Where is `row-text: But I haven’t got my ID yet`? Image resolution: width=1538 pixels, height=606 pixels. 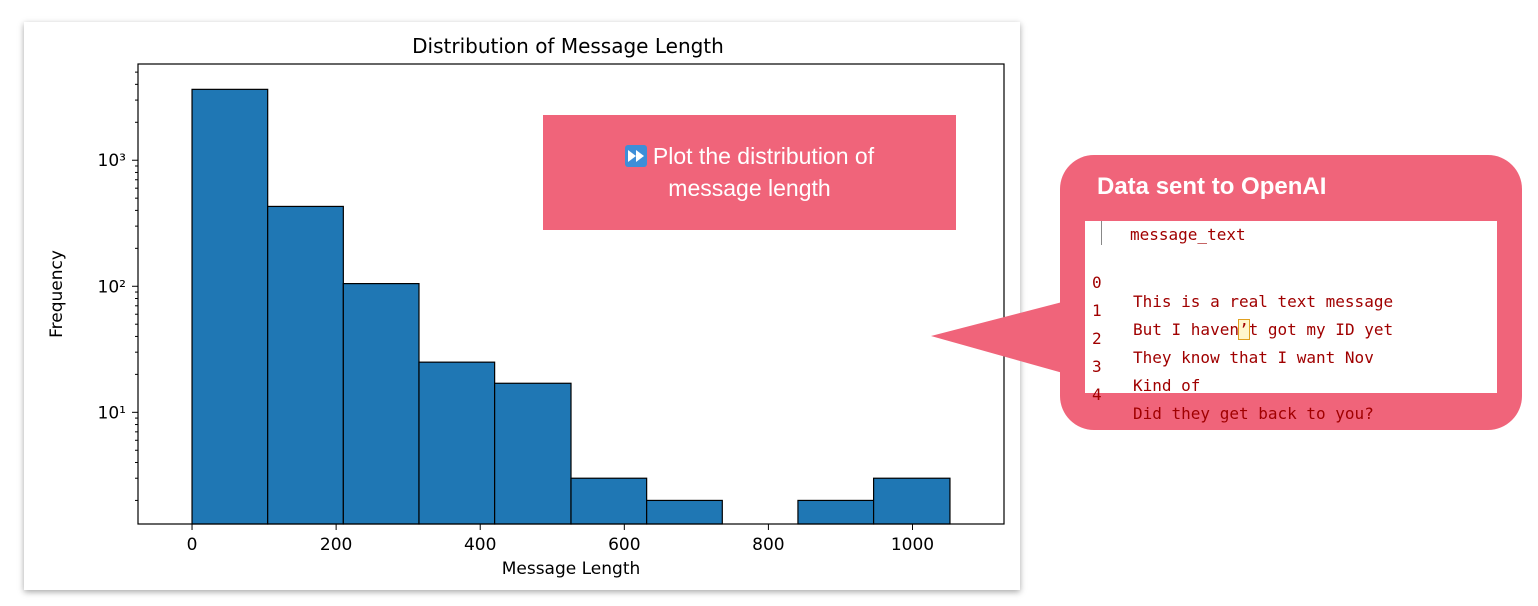 row-text: But I haven’t got my ID yet is located at coordinates (1263, 329).